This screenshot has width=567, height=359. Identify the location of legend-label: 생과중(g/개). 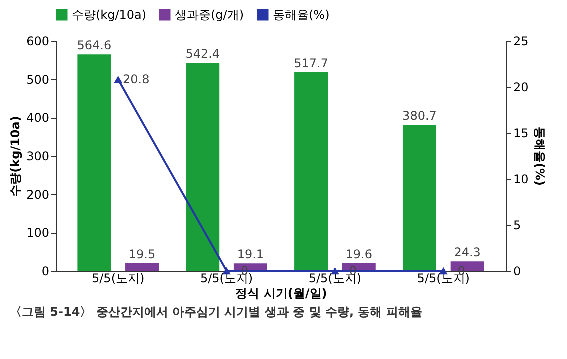
(209, 15).